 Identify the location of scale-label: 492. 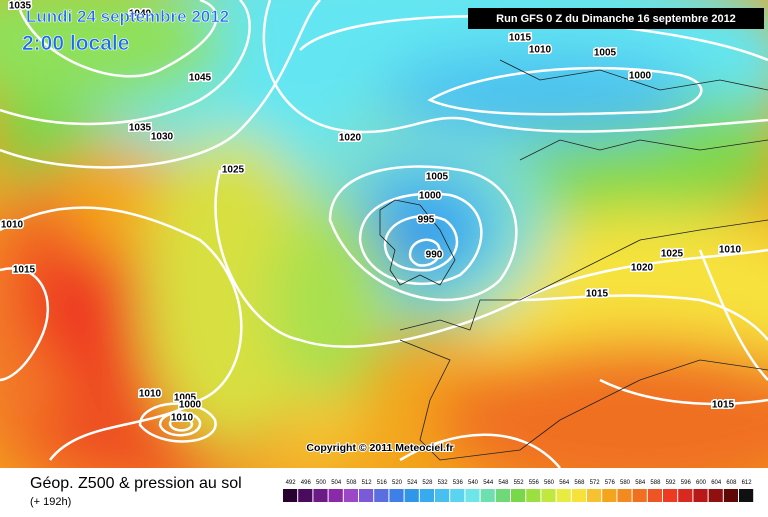
(291, 483).